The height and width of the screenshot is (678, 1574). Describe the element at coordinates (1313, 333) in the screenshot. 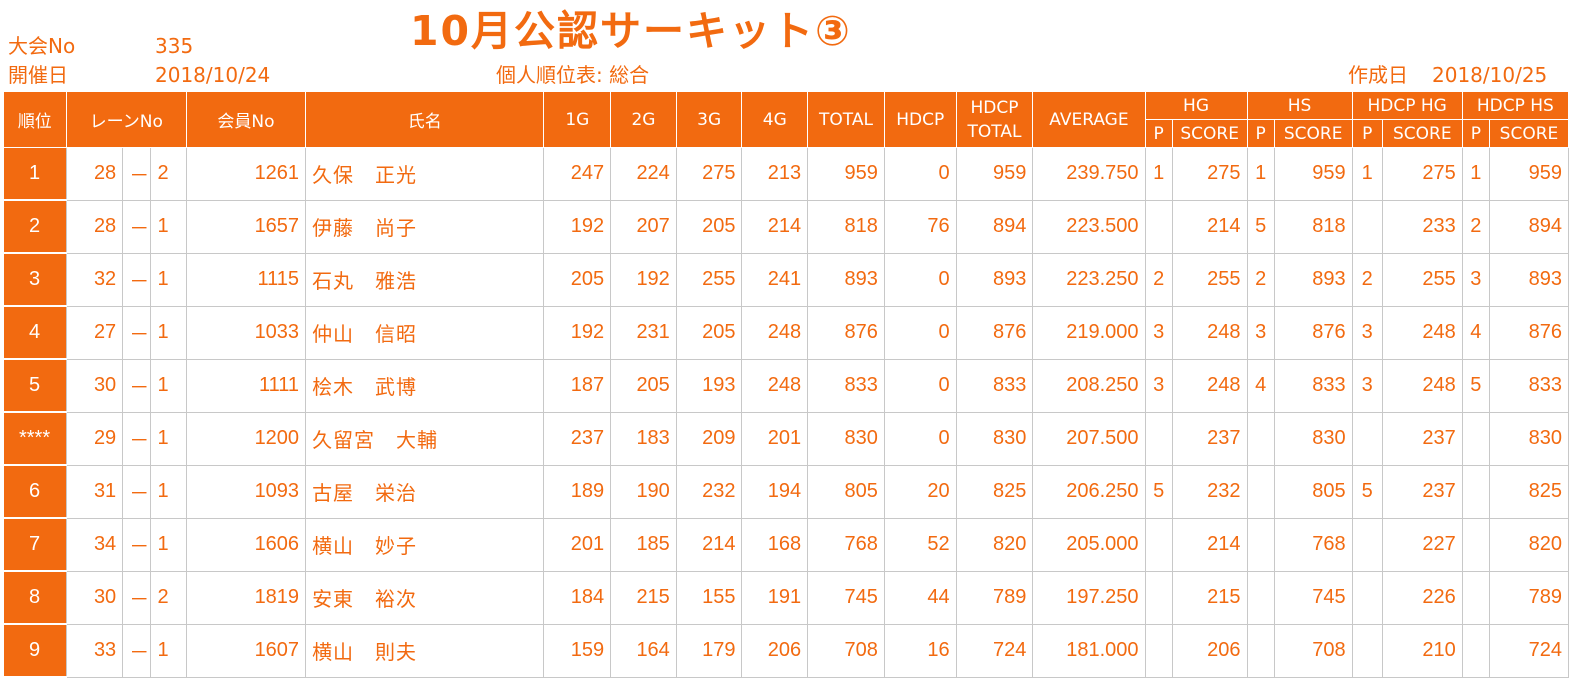

I see `hs-score-cell: 876` at that location.